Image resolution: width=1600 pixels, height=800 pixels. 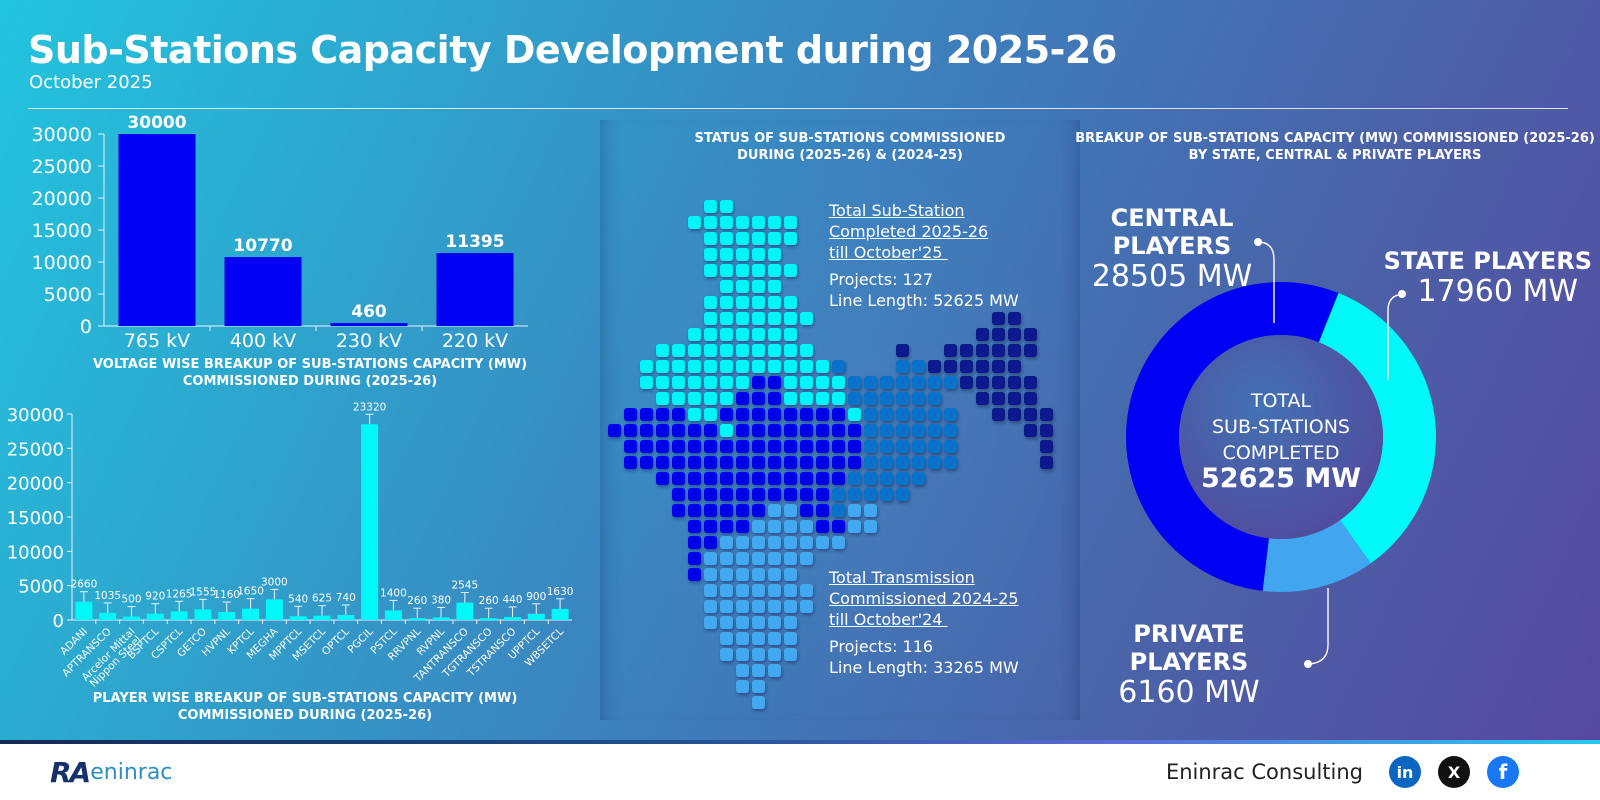 What do you see at coordinates (464, 586) in the screenshot?
I see `data-label: 2545` at bounding box center [464, 586].